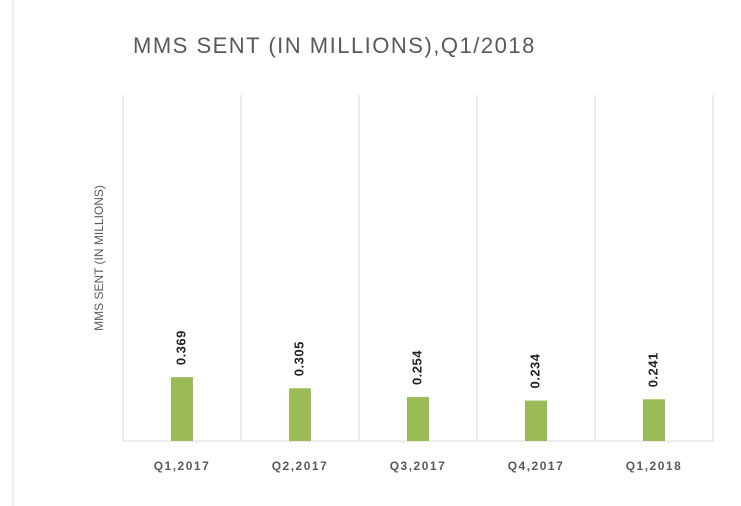 The image size is (741, 506). I want to click on x-tick-label: Q1,2017, so click(182, 466).